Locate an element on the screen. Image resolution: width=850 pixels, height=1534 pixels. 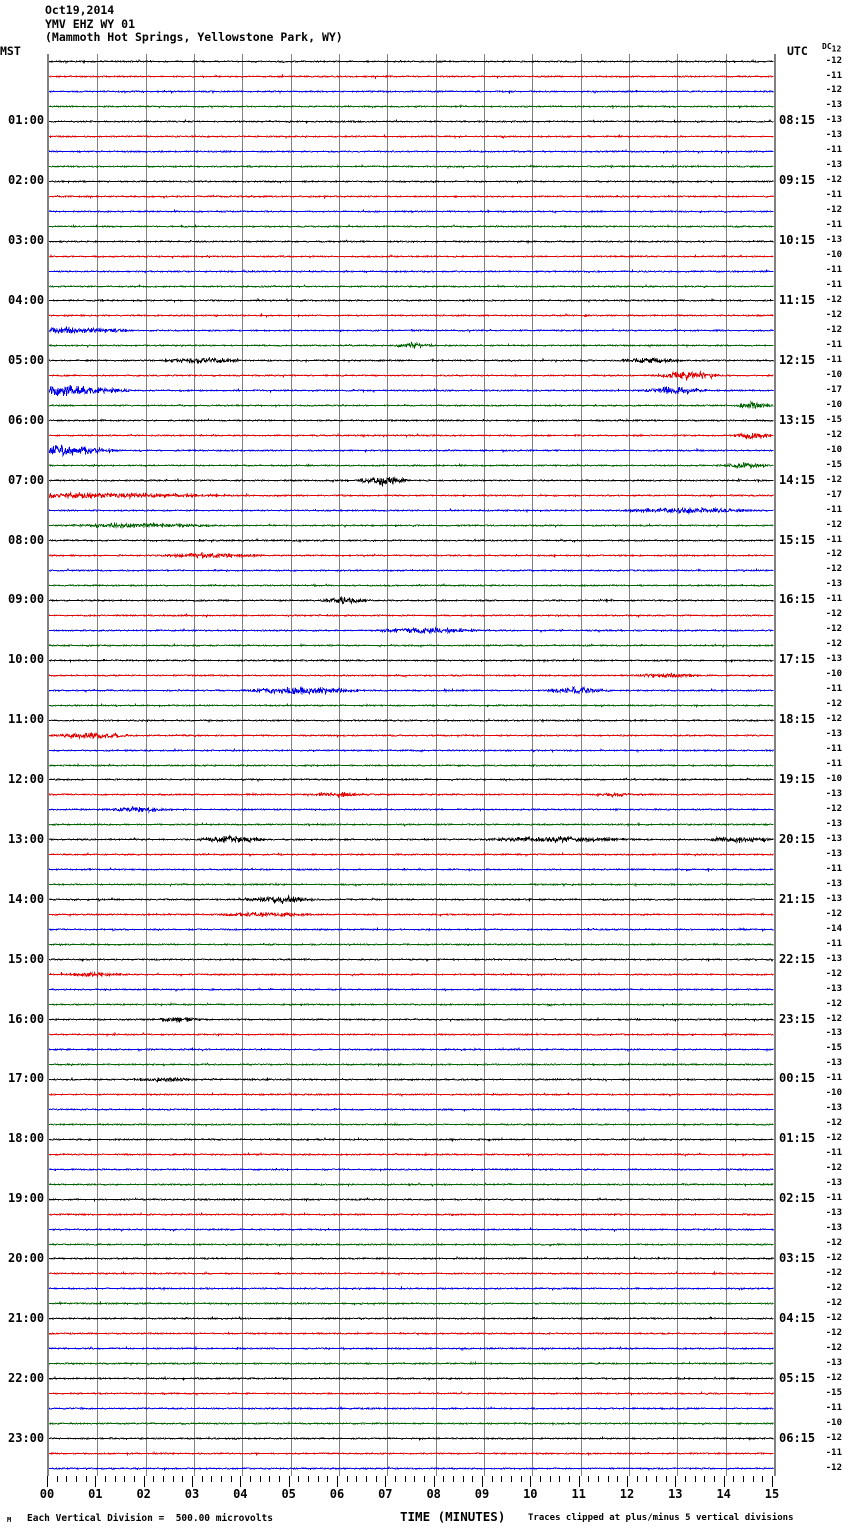
utc-hour-label: 11:15 is located at coordinates (797, 300).